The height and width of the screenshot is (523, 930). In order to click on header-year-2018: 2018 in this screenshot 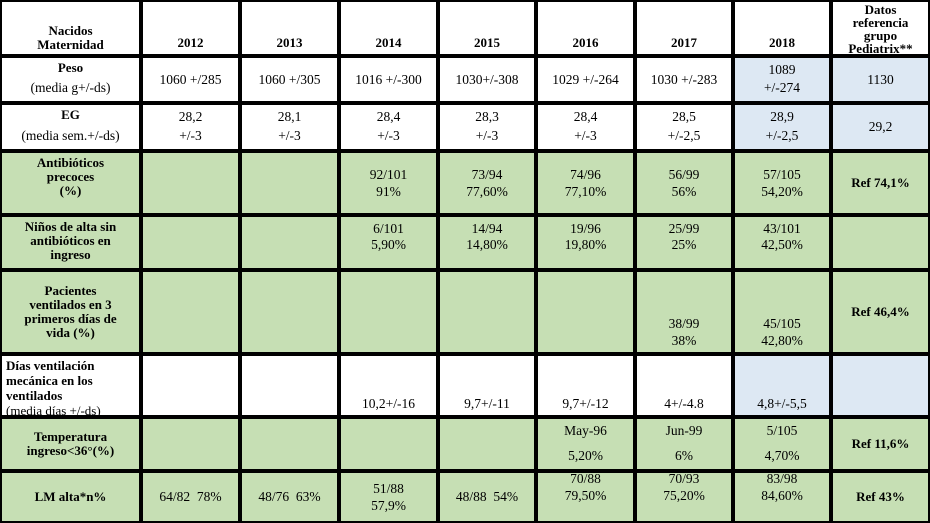, I will do `click(782, 28)`.